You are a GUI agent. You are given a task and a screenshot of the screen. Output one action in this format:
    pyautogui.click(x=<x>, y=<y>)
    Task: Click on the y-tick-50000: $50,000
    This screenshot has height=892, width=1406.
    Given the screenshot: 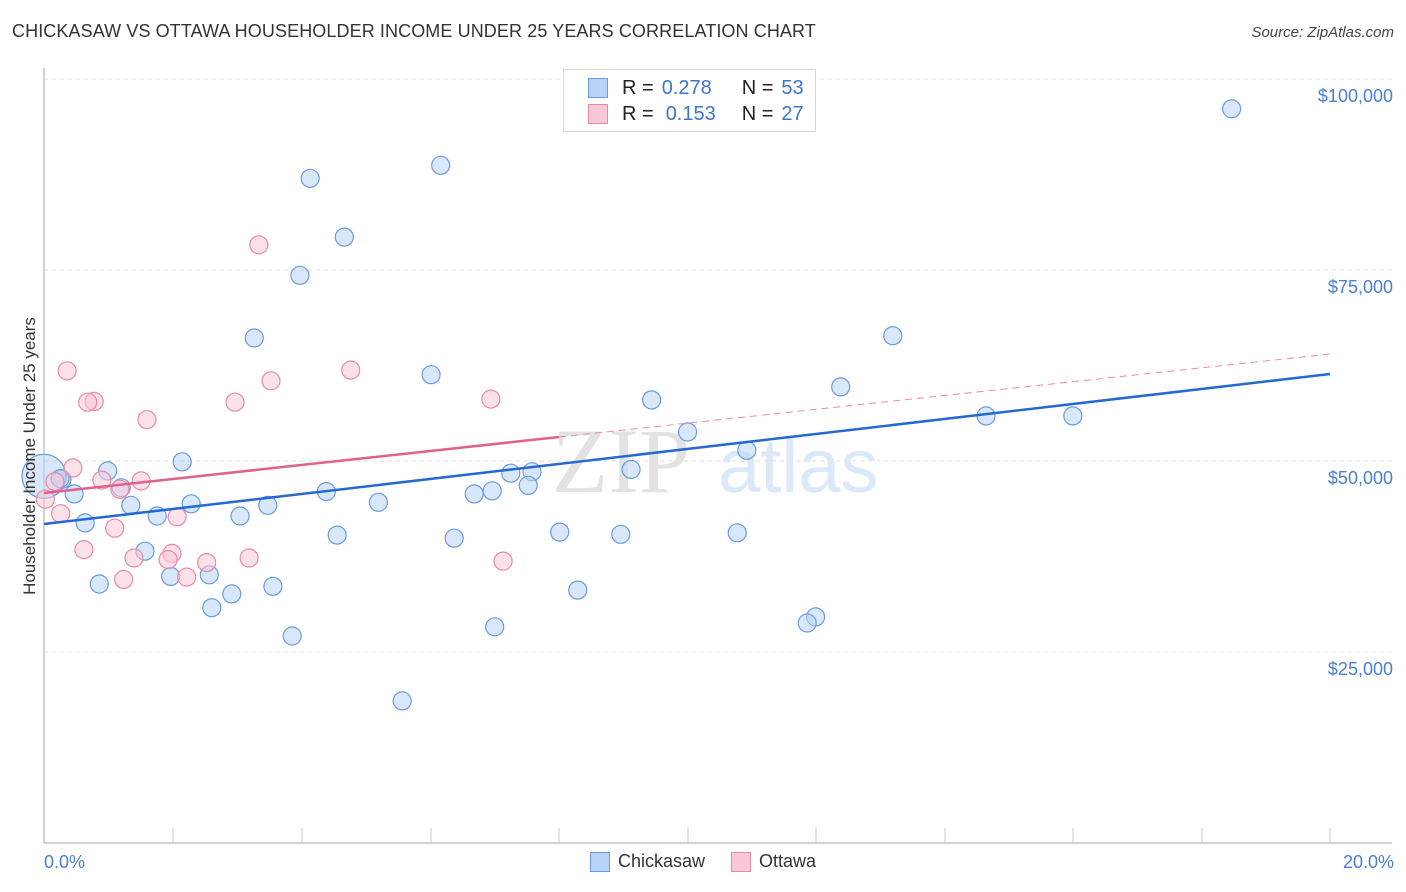 What is the action you would take?
    pyautogui.click(x=1360, y=478)
    